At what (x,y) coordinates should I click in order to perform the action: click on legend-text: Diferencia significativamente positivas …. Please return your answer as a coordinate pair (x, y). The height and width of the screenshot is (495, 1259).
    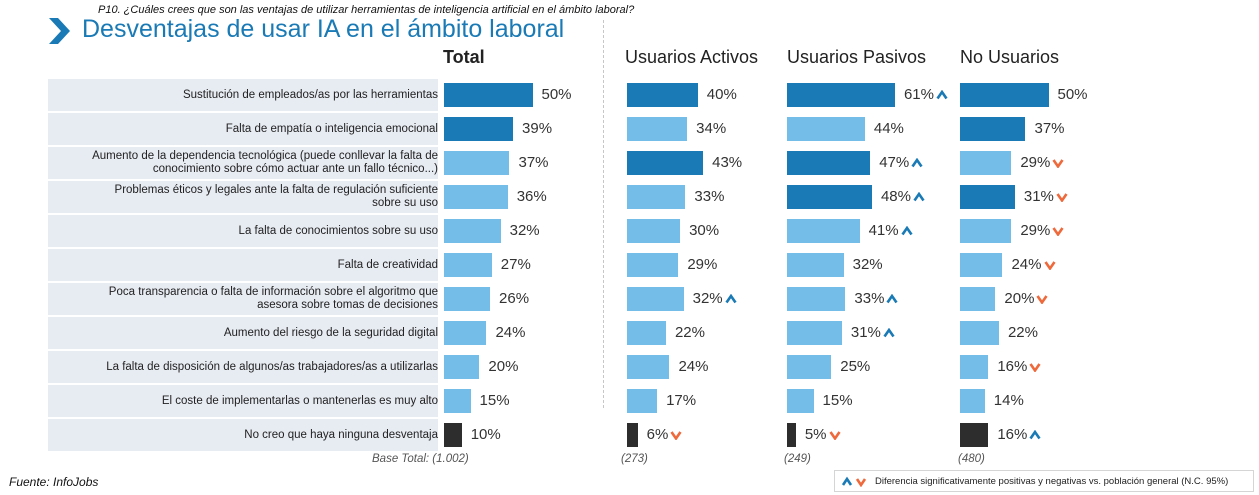
    Looking at the image, I should click on (1052, 481).